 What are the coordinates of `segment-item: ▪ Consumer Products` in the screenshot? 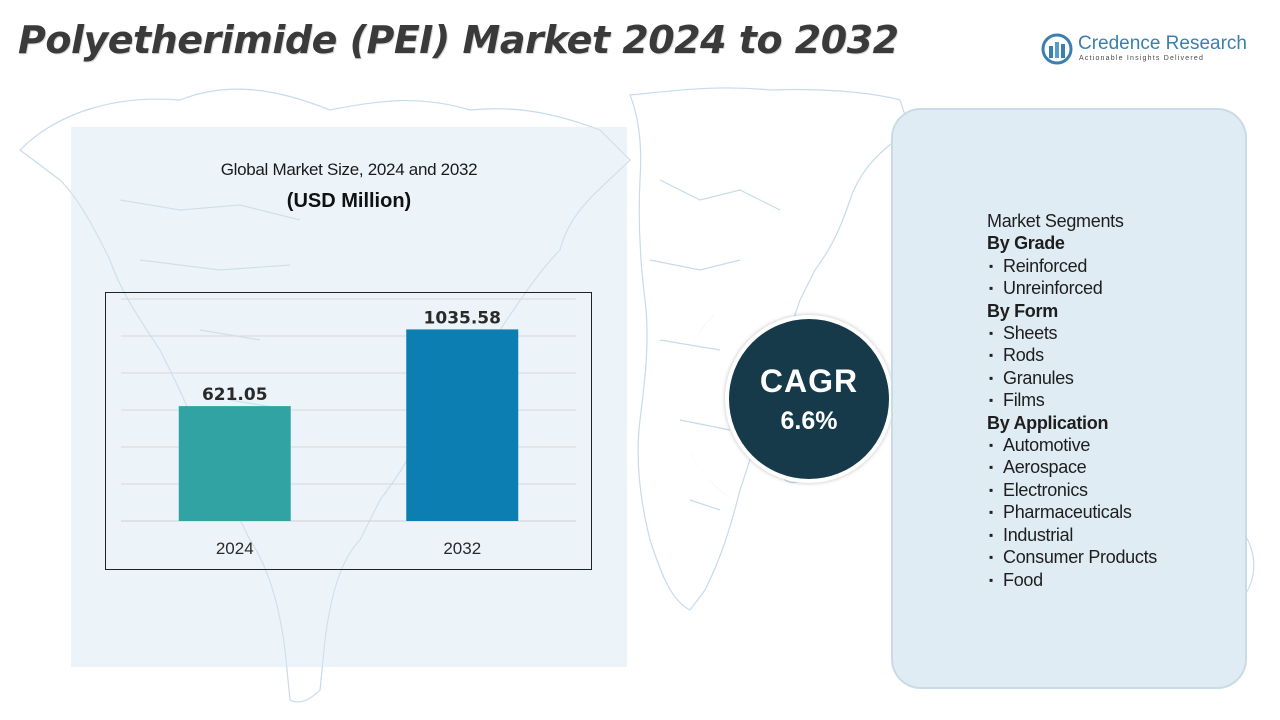 It's located at (1117, 557).